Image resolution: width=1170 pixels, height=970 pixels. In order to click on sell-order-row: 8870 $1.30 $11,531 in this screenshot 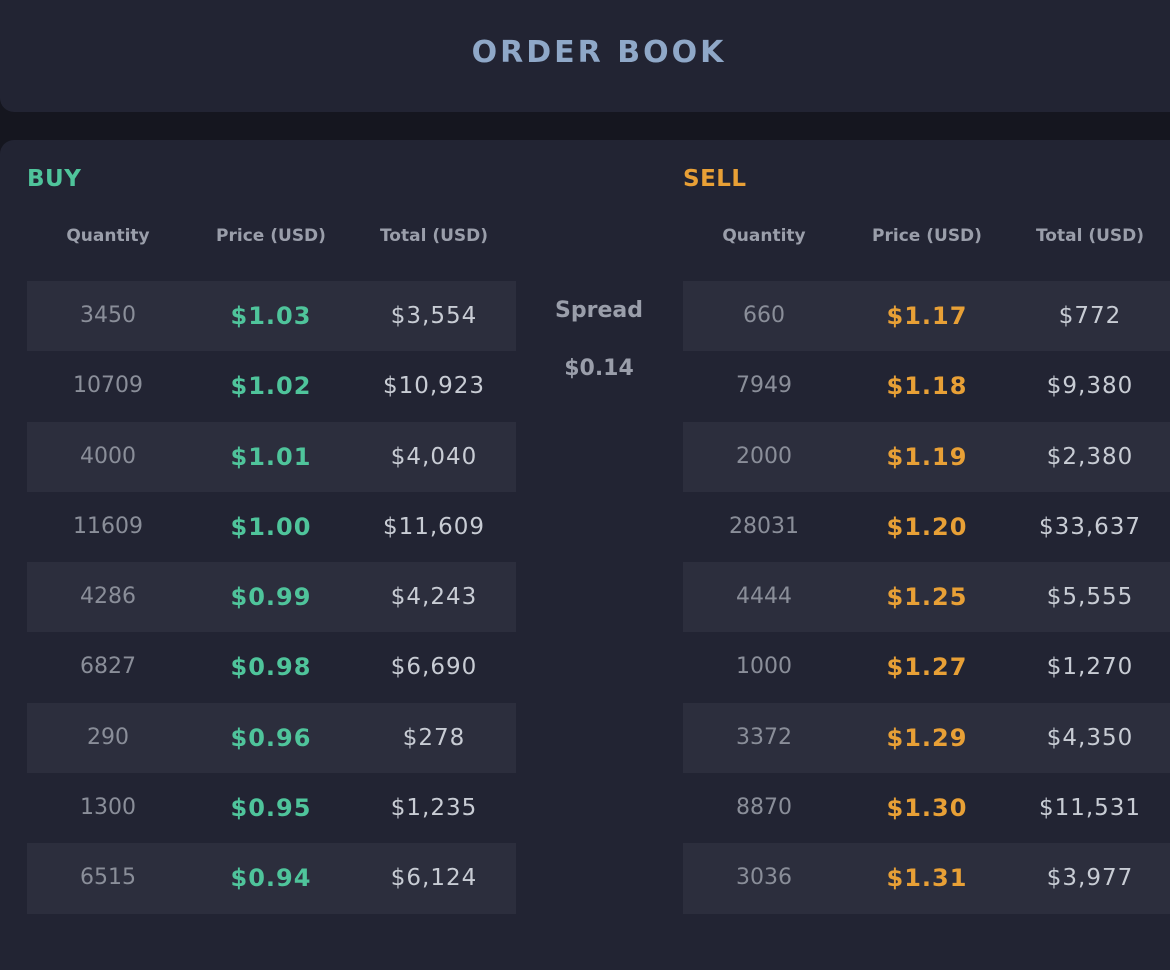, I will do `click(926, 808)`.